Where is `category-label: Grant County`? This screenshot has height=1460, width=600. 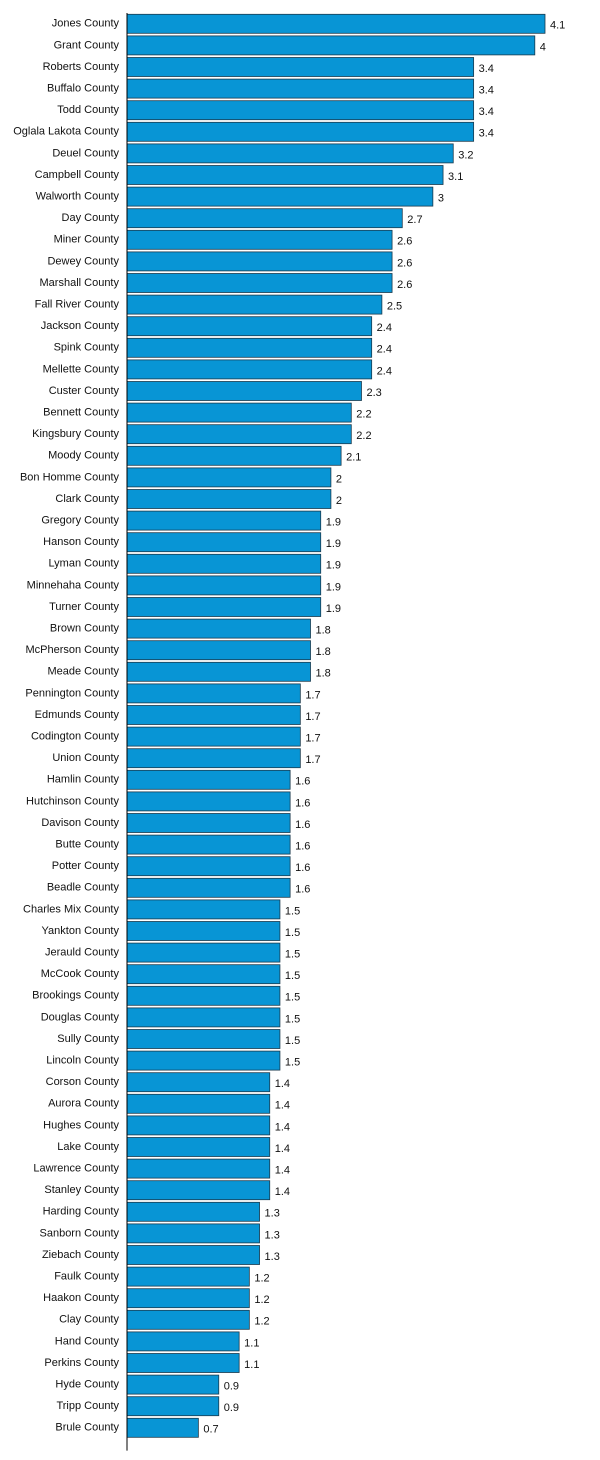
category-label: Grant County is located at coordinates (87, 45).